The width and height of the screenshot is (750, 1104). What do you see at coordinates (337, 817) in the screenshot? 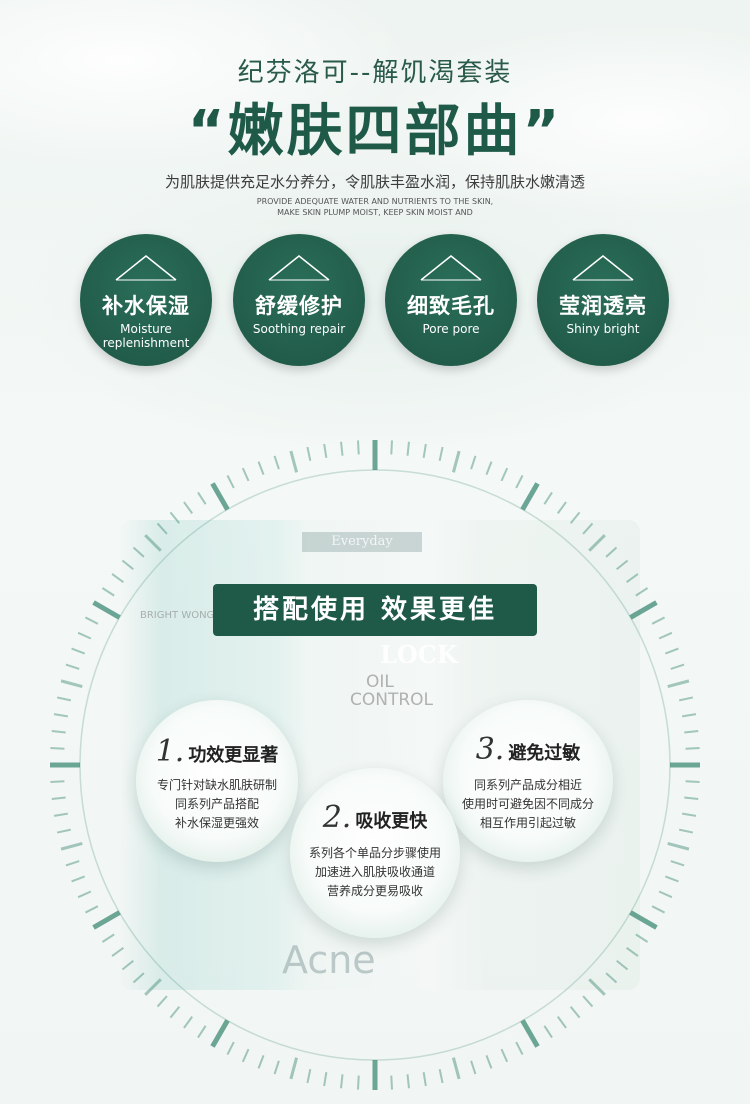
I see `bubble-number: 2.` at bounding box center [337, 817].